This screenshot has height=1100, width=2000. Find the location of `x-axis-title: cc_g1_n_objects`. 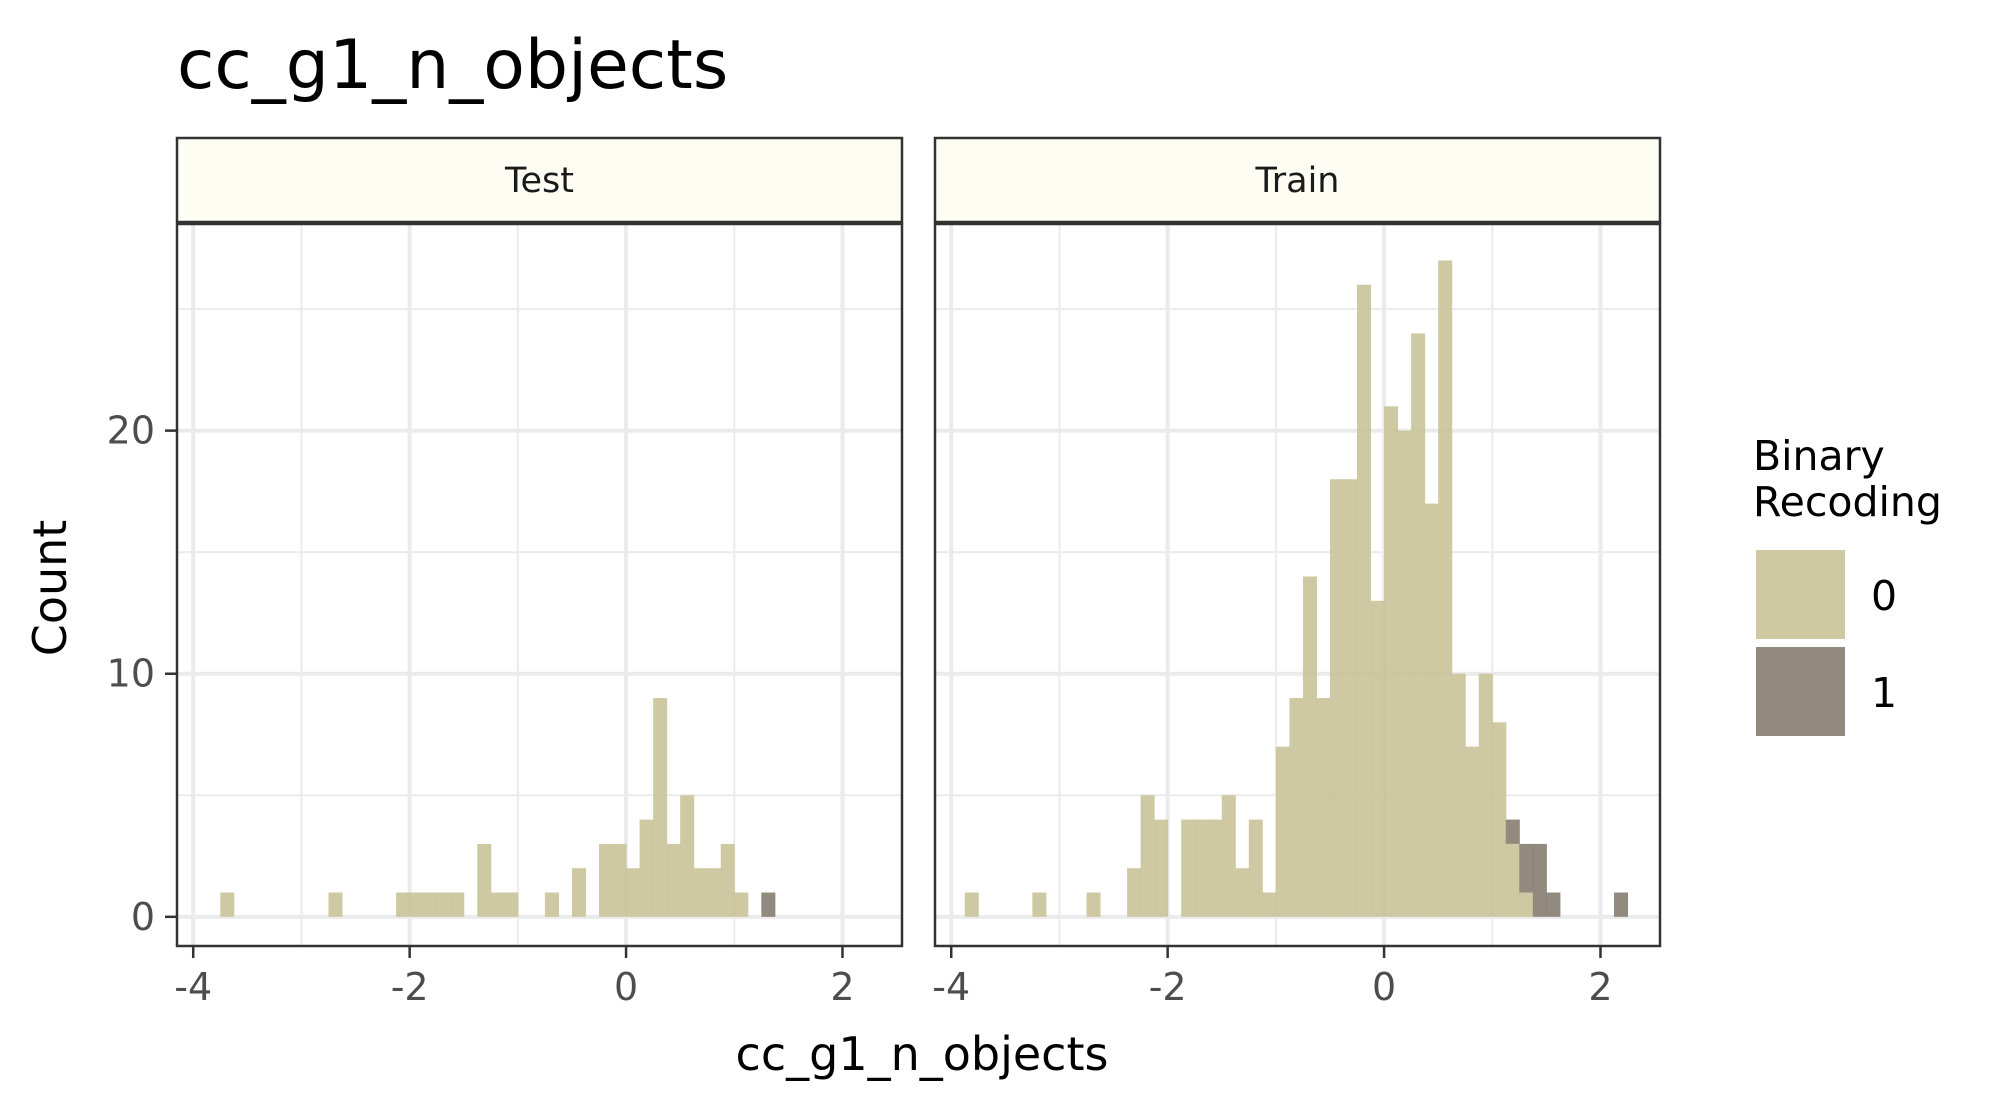

x-axis-title: cc_g1_n_objects is located at coordinates (922, 1054).